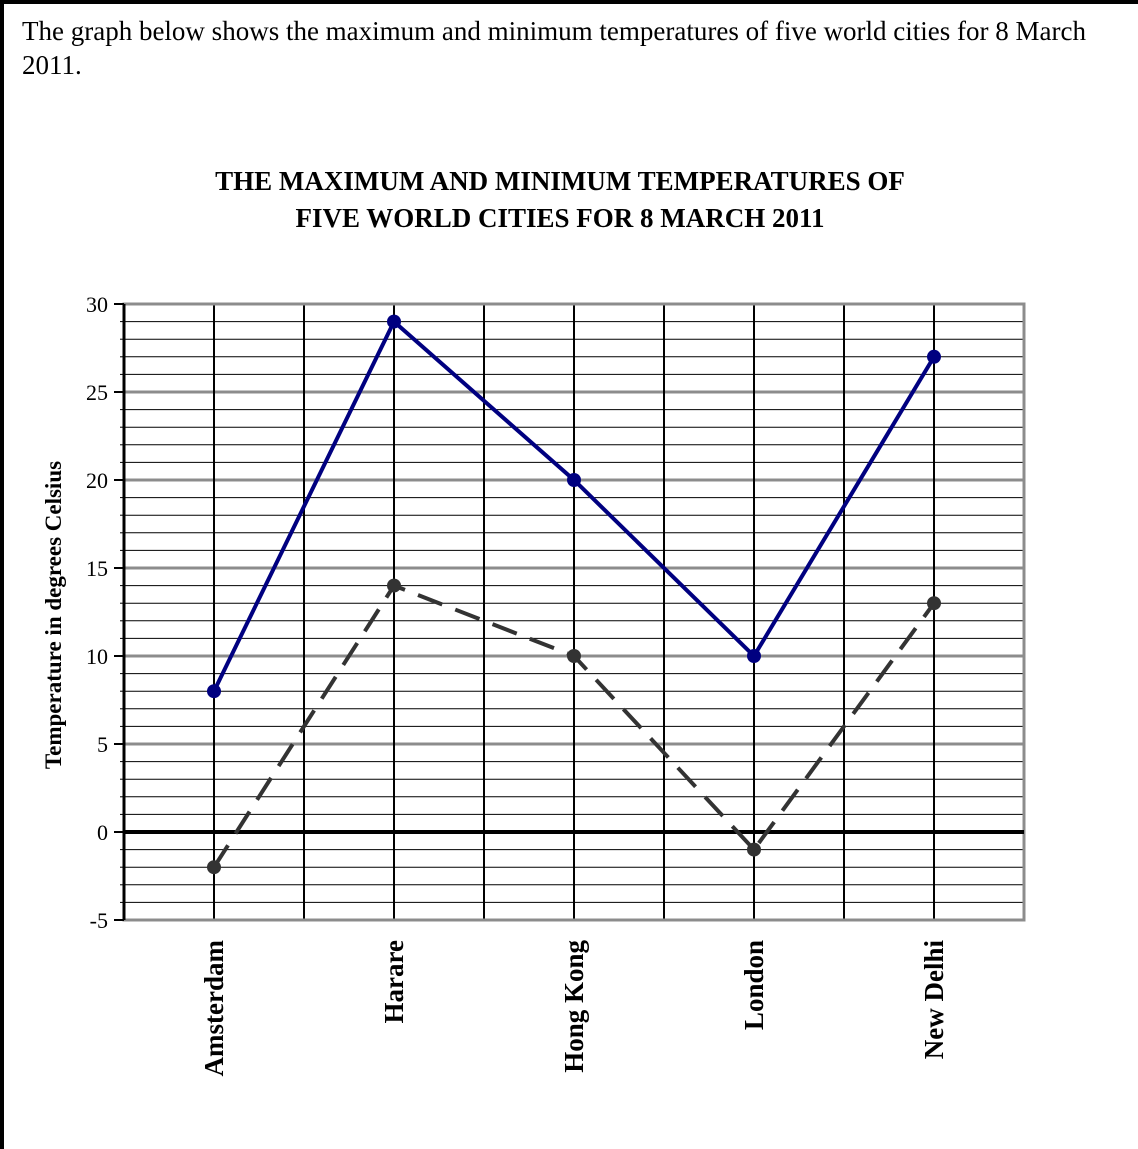 The width and height of the screenshot is (1138, 1149). What do you see at coordinates (97, 568) in the screenshot?
I see `y-tick-label: 15` at bounding box center [97, 568].